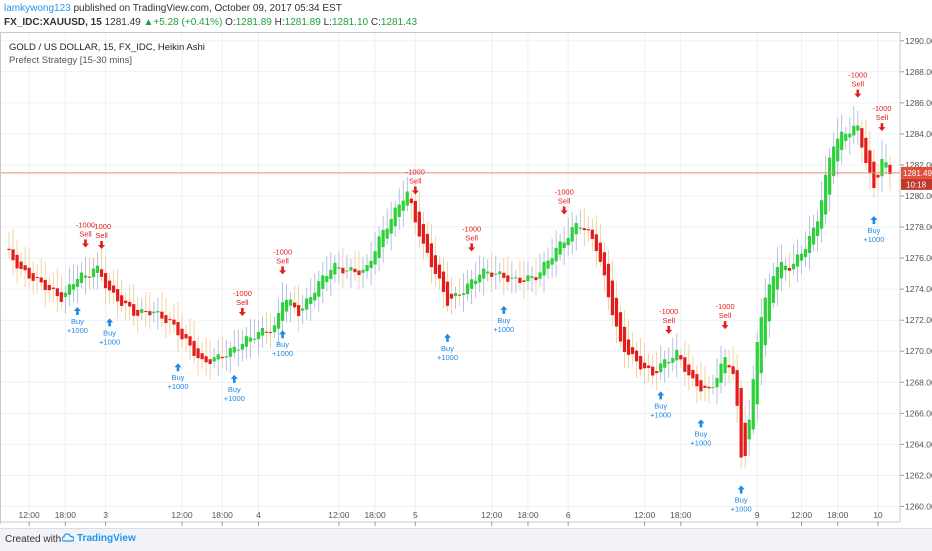 This screenshot has width=932, height=551. Describe the element at coordinates (375, 515) in the screenshot. I see `x-tick-label: 18:00` at that location.